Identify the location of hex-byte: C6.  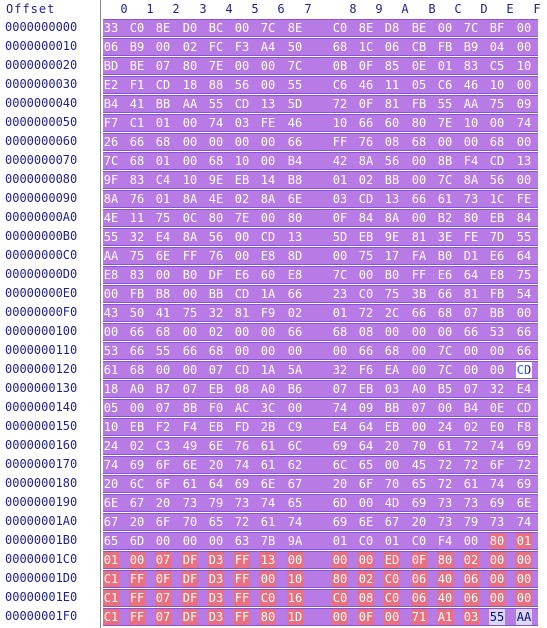
(445, 85).